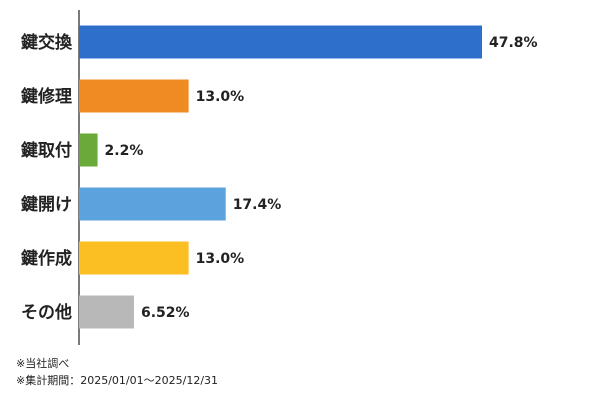 The height and width of the screenshot is (400, 600). What do you see at coordinates (220, 97) in the screenshot?
I see `value-label-2: 13.0%` at bounding box center [220, 97].